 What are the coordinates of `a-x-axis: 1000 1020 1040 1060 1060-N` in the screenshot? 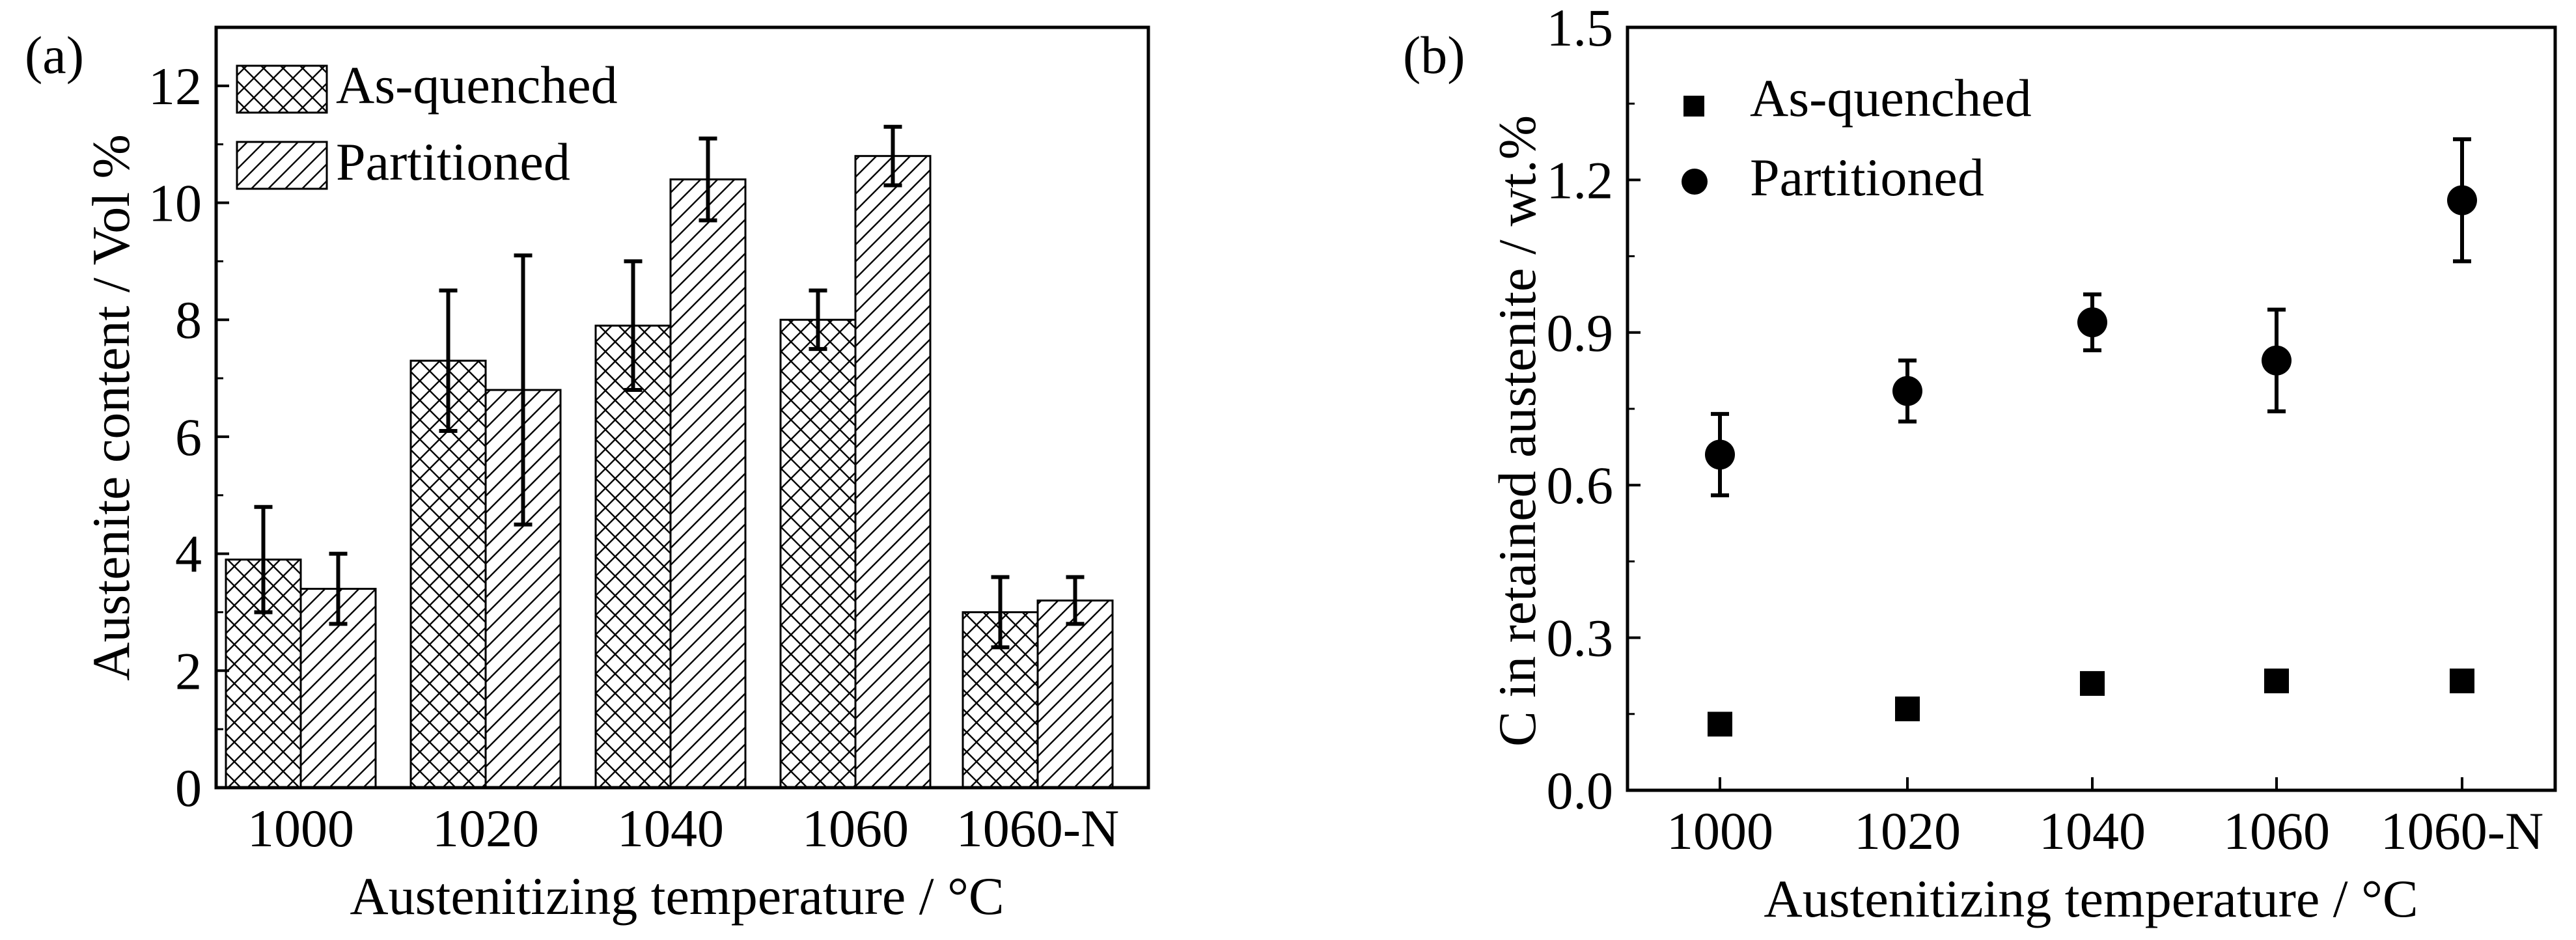 It's located at (683, 829).